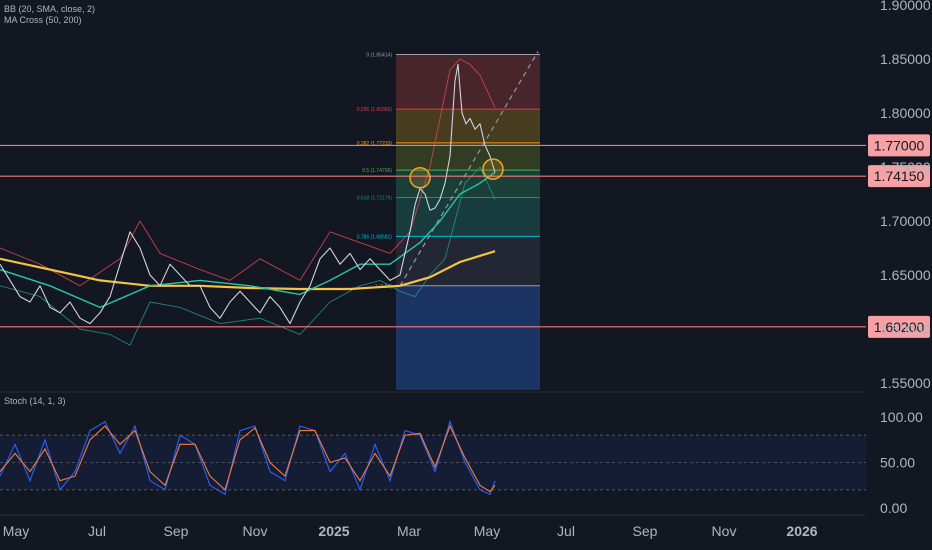 Image resolution: width=932 pixels, height=550 pixels. Describe the element at coordinates (901, 417) in the screenshot. I see `stoch-tick-label: 100.00` at that location.